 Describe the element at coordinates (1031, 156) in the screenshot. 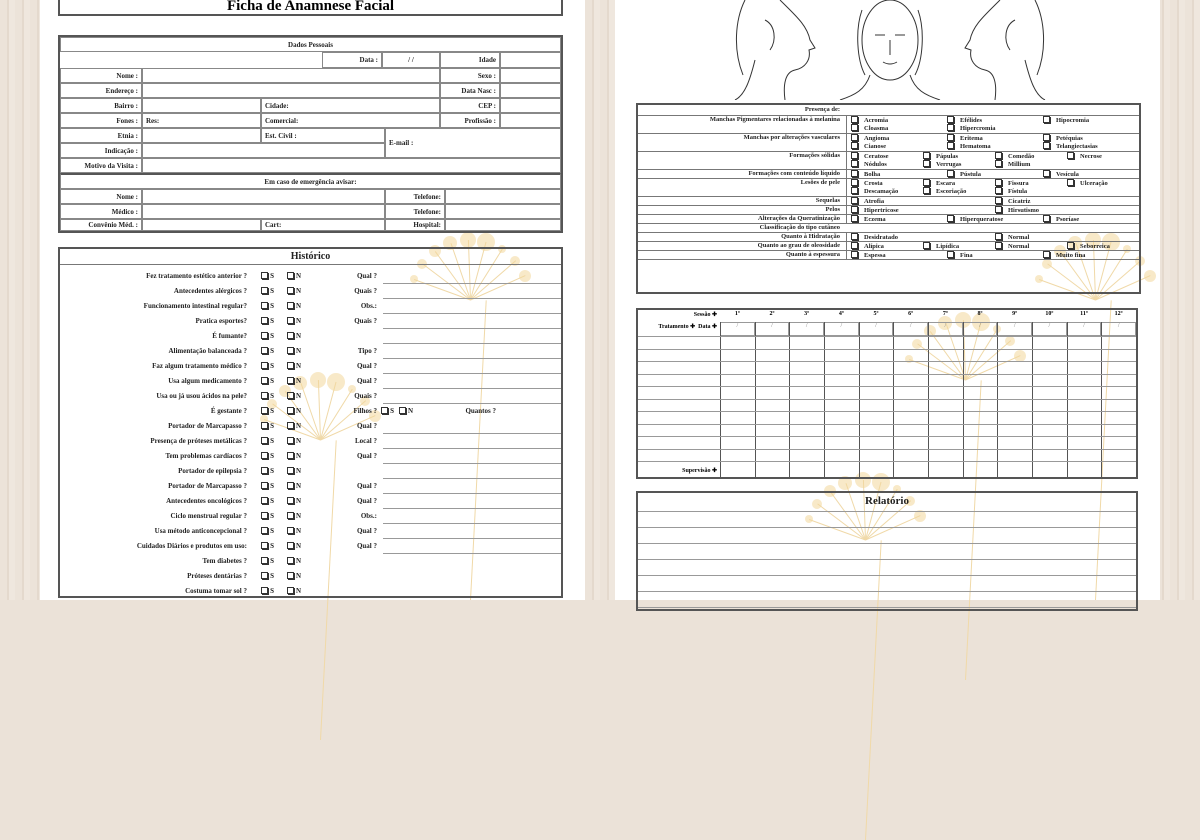

I see `option-checkbox: Comedão` at that location.